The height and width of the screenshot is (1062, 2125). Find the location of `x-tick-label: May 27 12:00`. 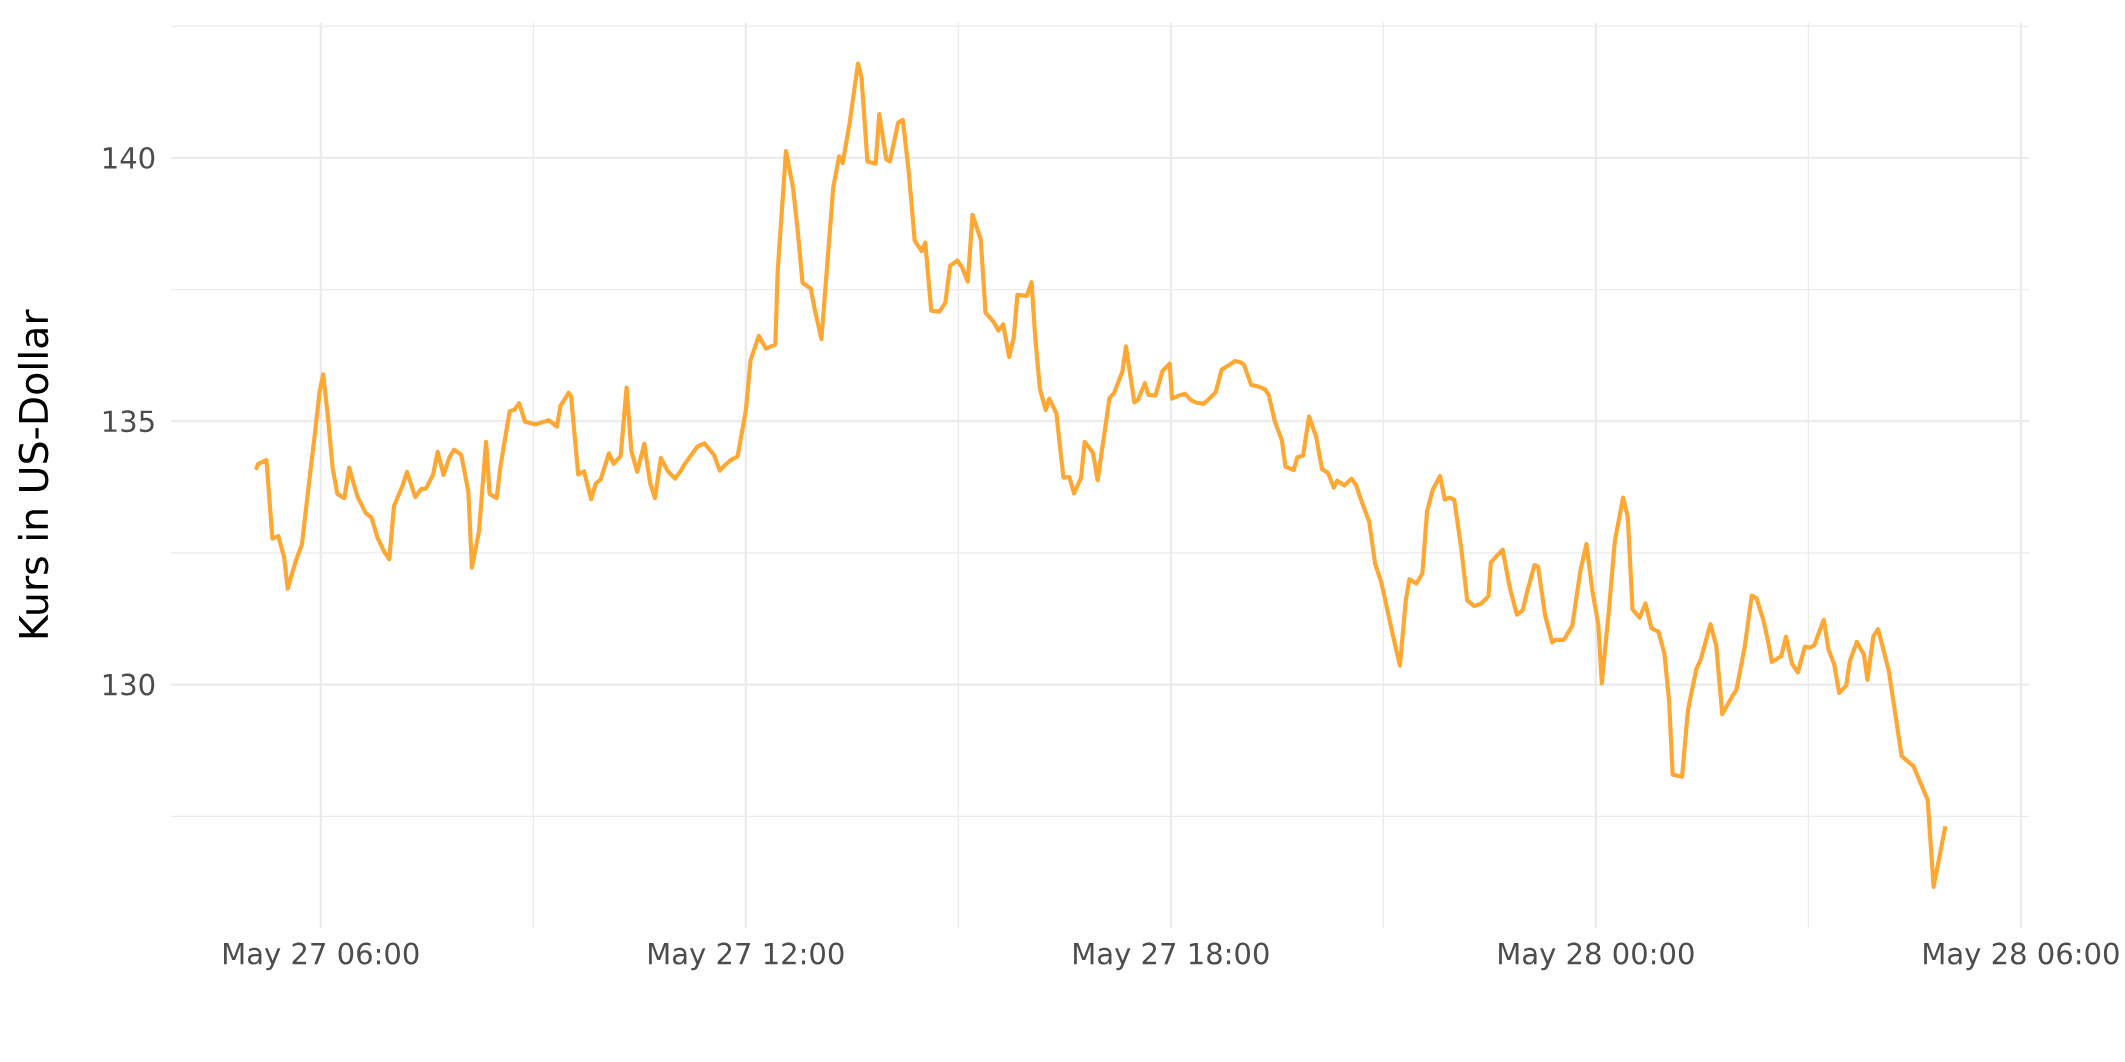

x-tick-label: May 27 12:00 is located at coordinates (746, 956).